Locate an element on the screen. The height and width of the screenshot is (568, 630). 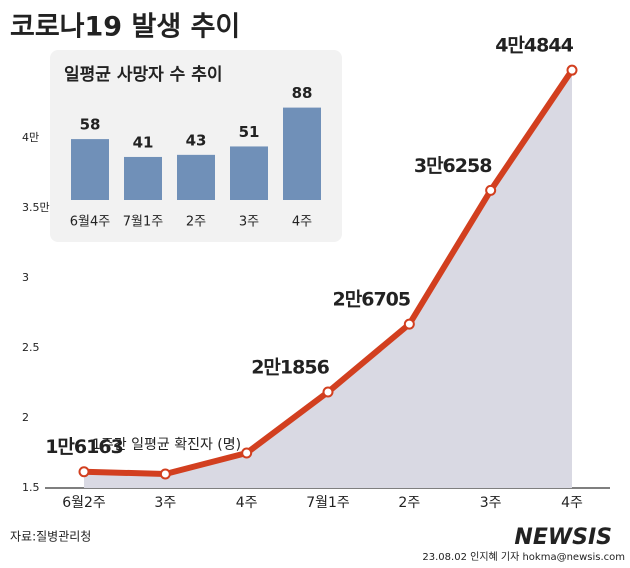
data-label: 88 is located at coordinates (302, 93).